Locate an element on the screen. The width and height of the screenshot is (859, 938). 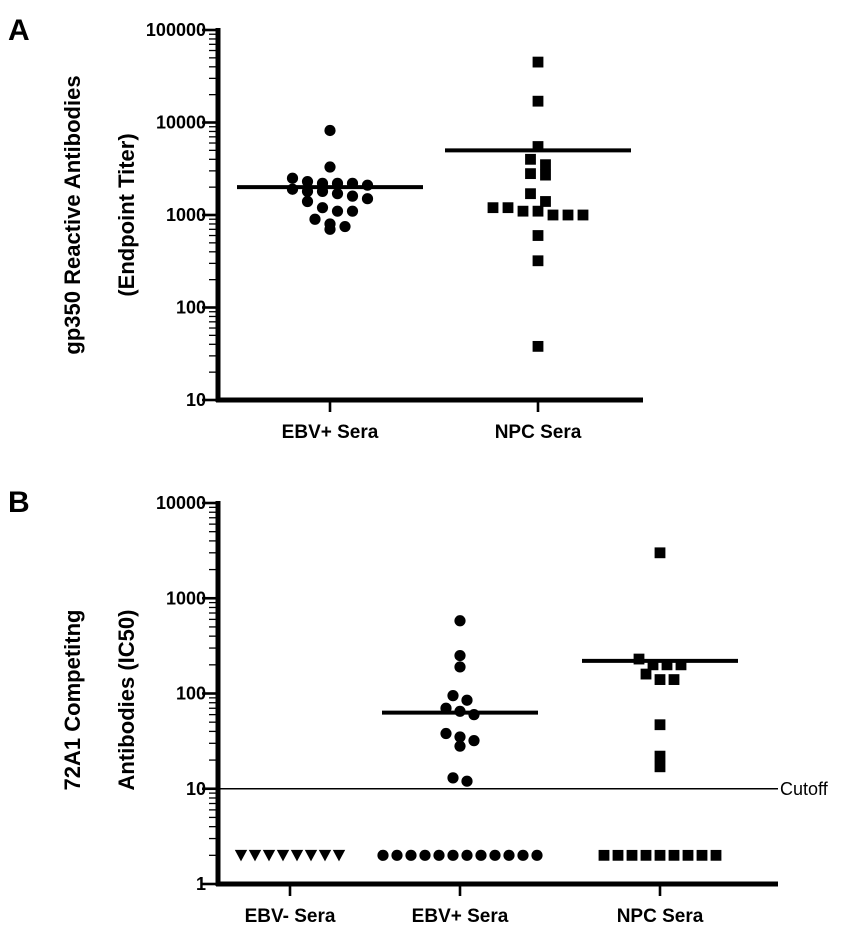
panel-b-y-tick-label: 10000 is located at coordinates (181, 503).